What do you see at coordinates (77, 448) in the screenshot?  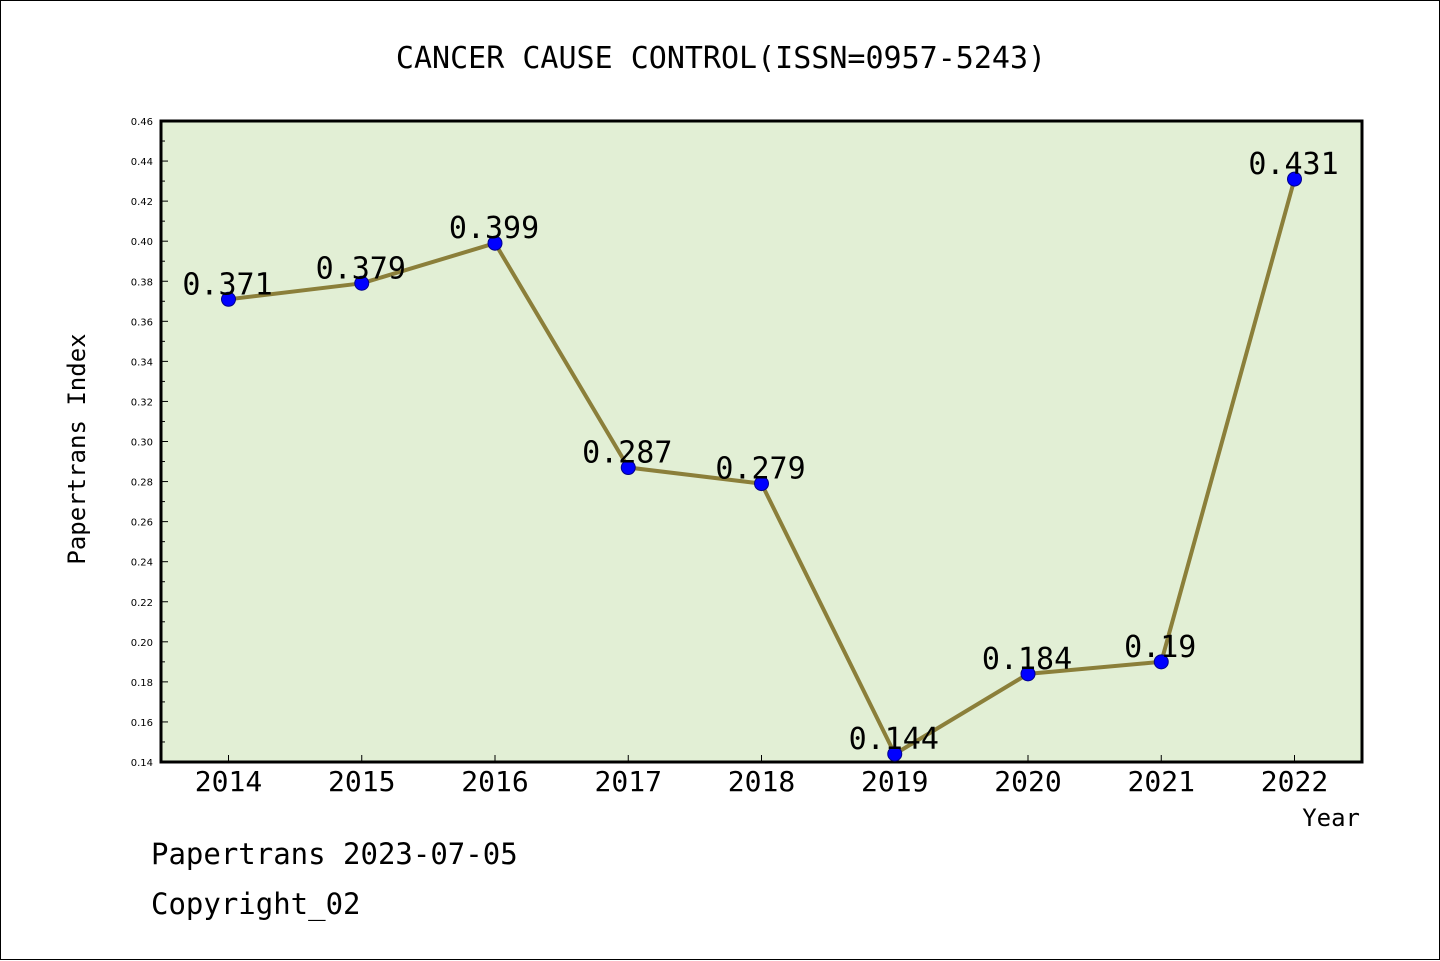 I see `y-axis-label: Papertrans Index` at bounding box center [77, 448].